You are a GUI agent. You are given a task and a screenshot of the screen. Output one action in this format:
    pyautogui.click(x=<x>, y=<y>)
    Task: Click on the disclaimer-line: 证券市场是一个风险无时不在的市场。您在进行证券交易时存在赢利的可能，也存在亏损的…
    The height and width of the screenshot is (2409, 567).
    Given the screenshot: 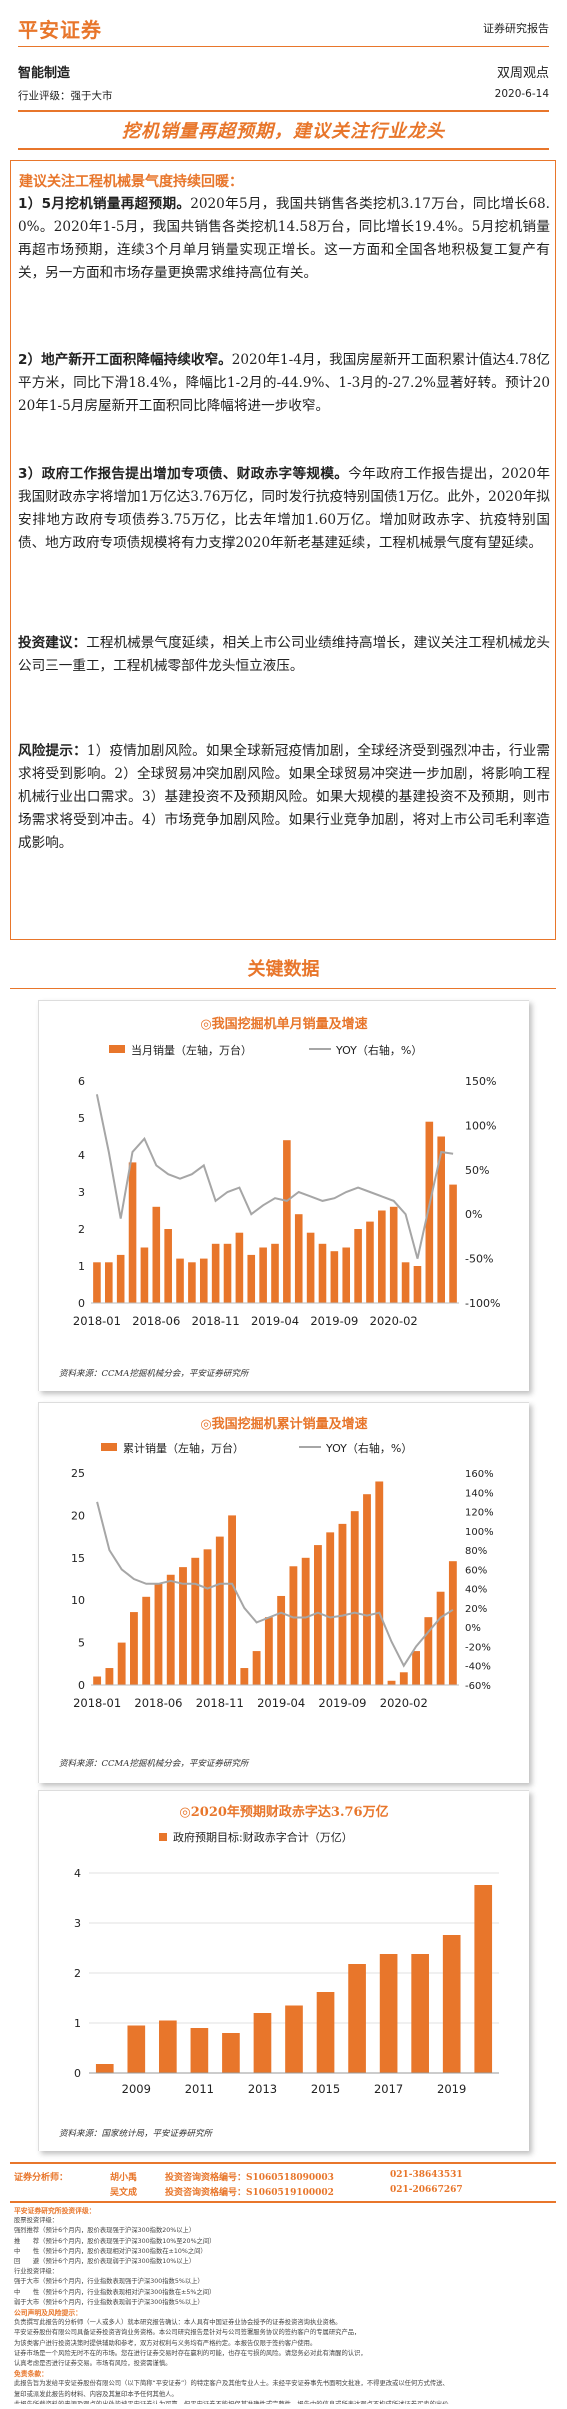 What is the action you would take?
    pyautogui.click(x=190, y=2353)
    